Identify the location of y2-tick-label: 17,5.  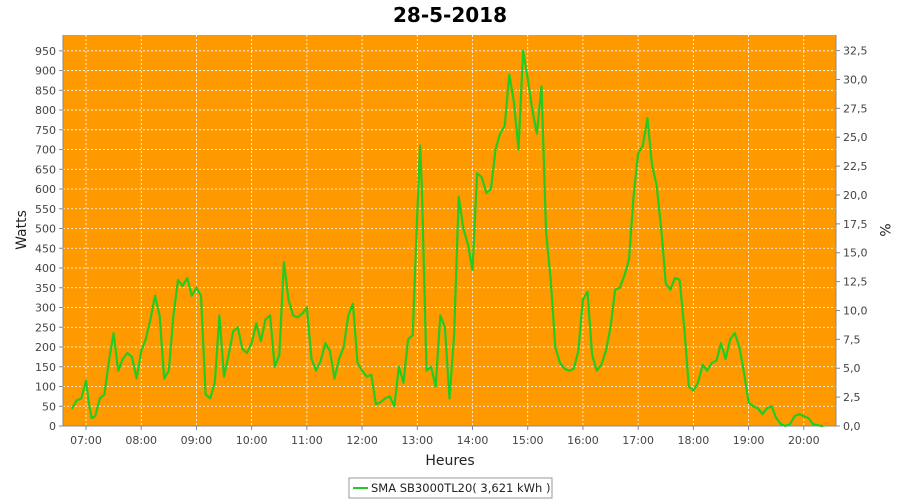
(855, 224).